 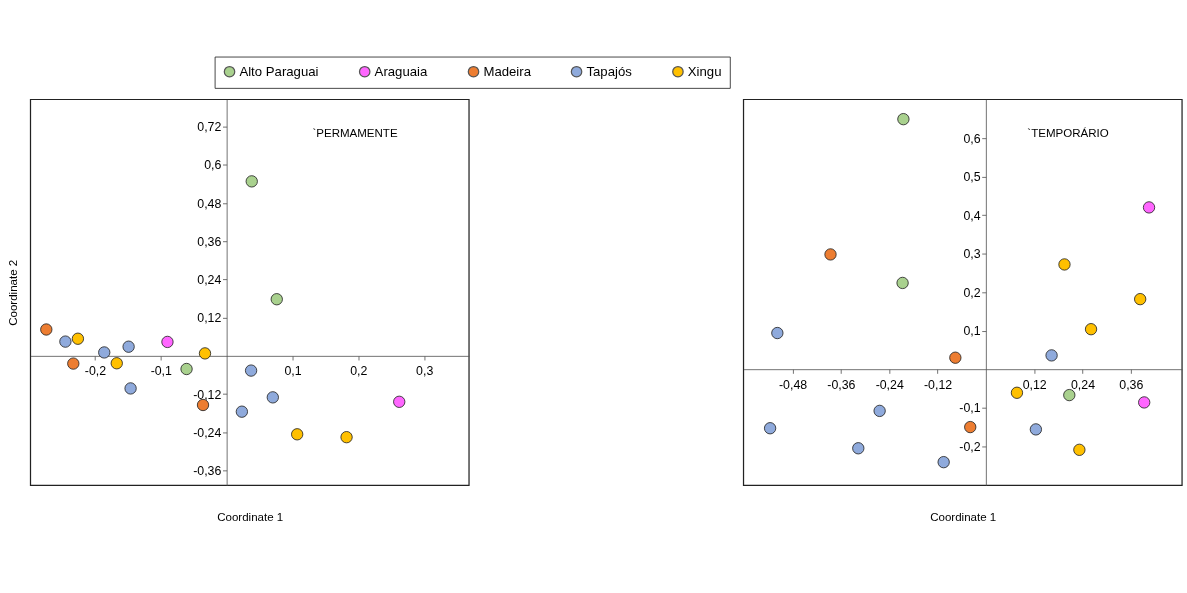 I want to click on annotation: `PERMAMENTE, so click(x=355, y=133).